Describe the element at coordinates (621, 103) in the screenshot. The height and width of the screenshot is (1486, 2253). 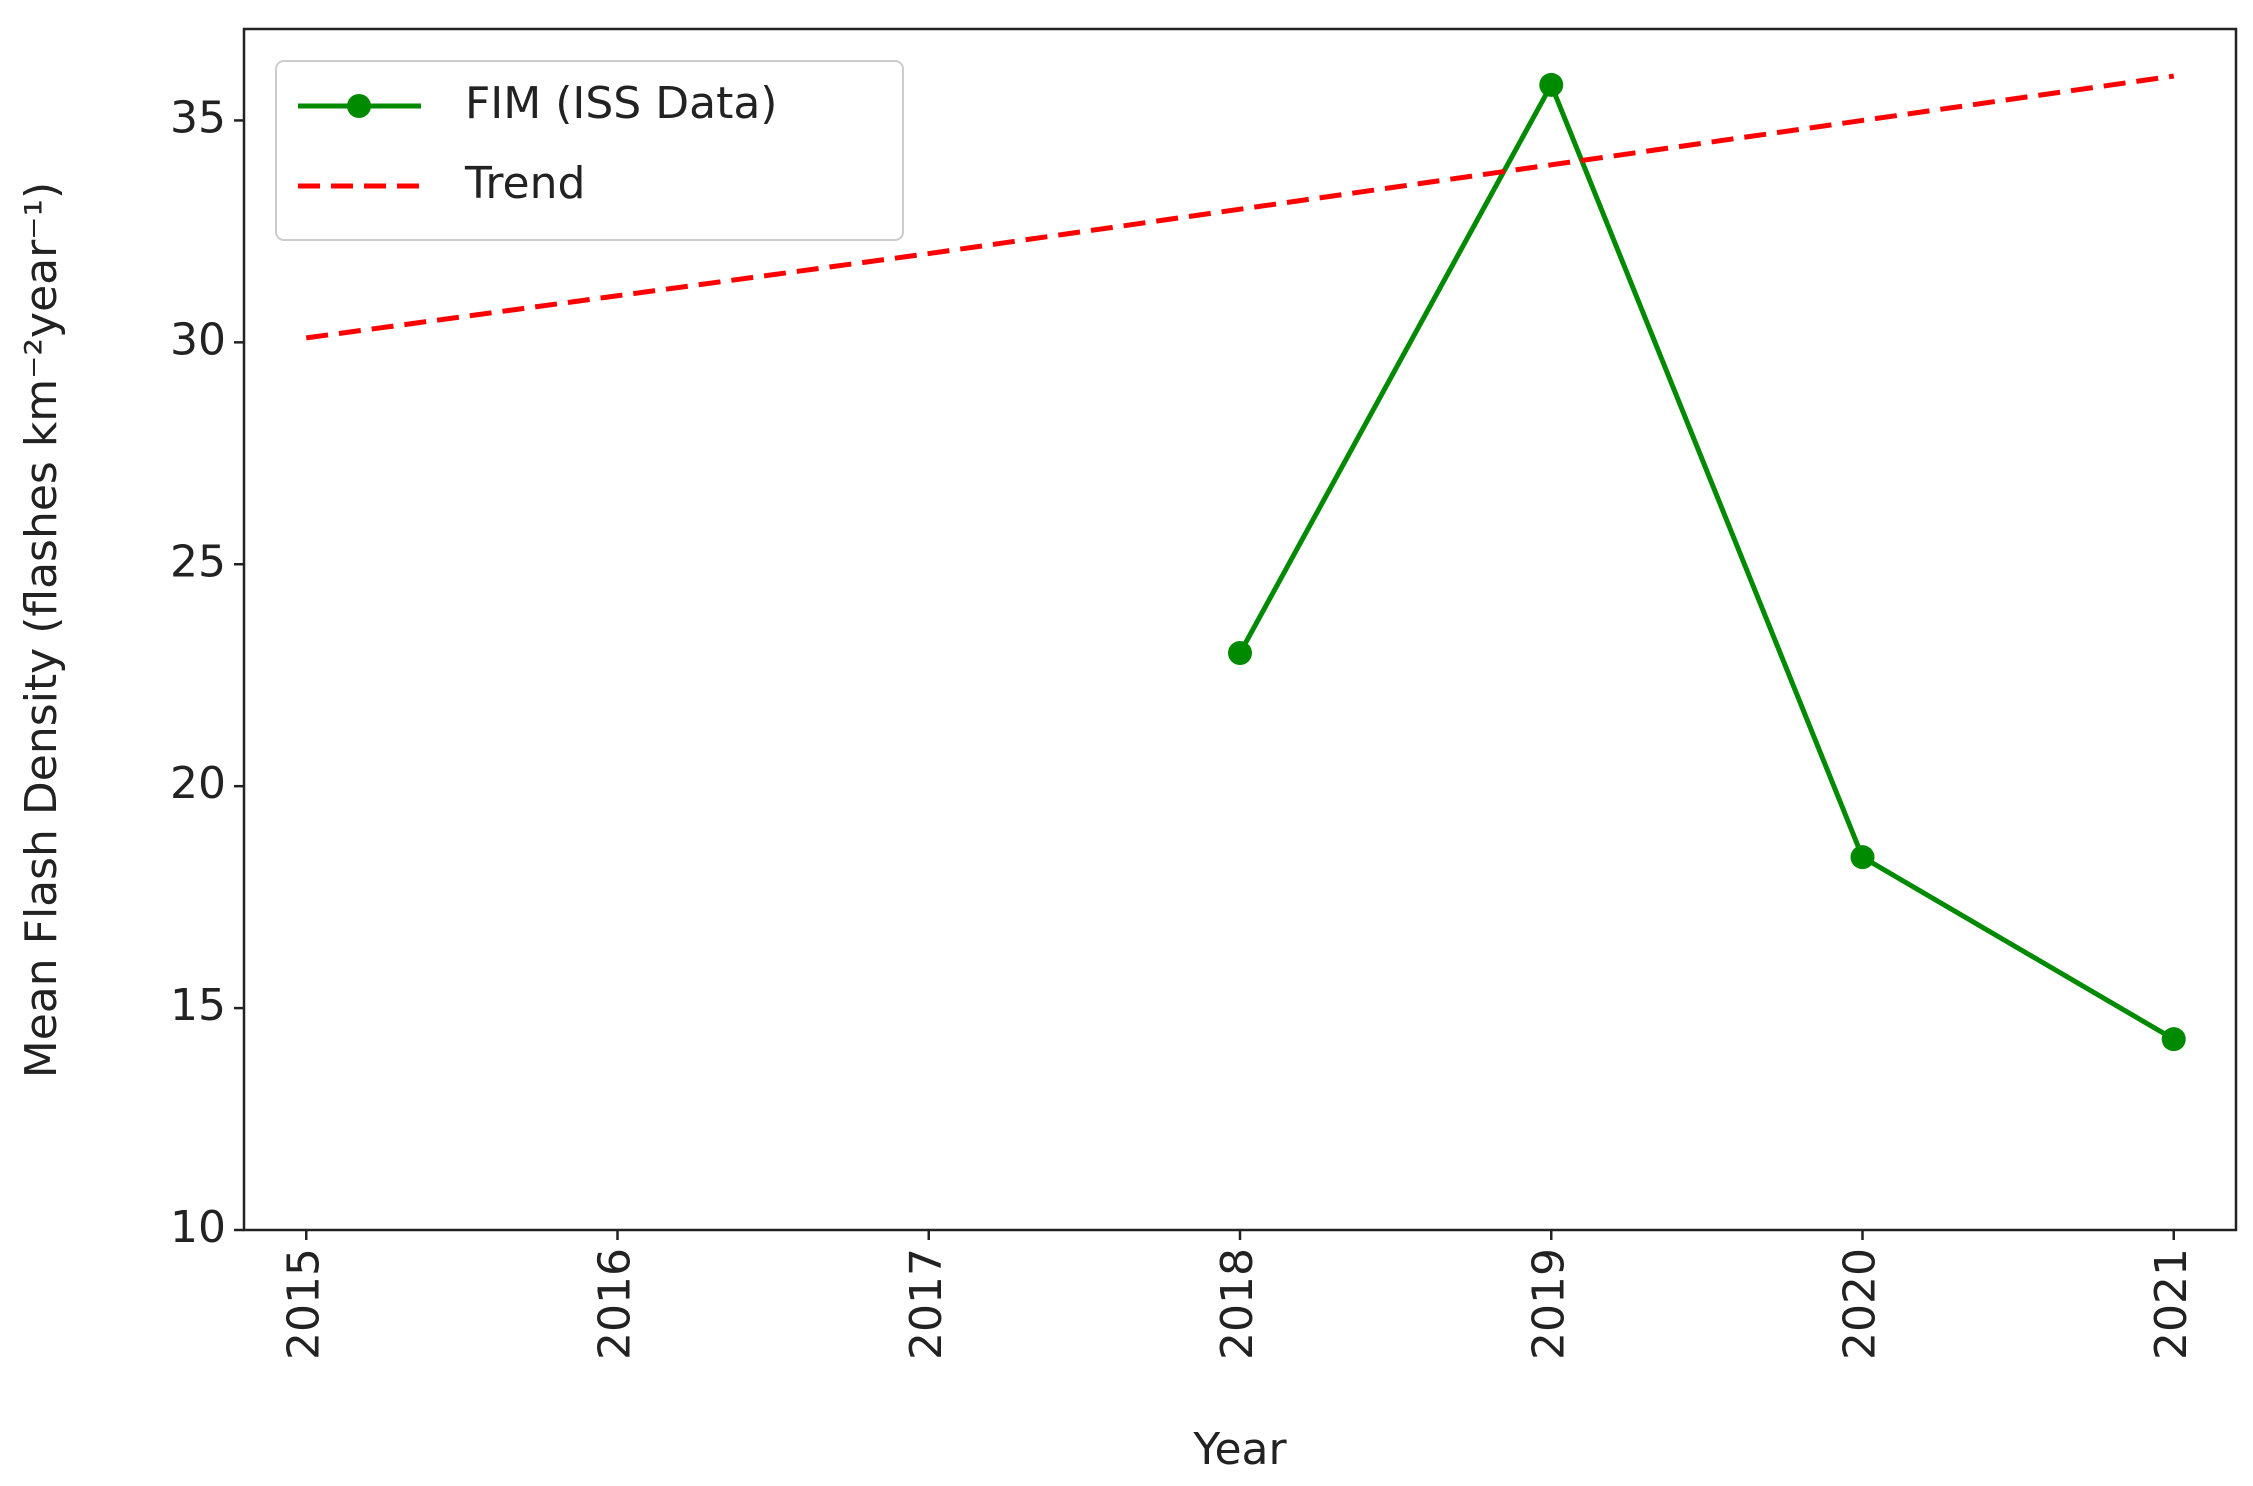
I see `legend-label: FIM (ISS Data)` at that location.